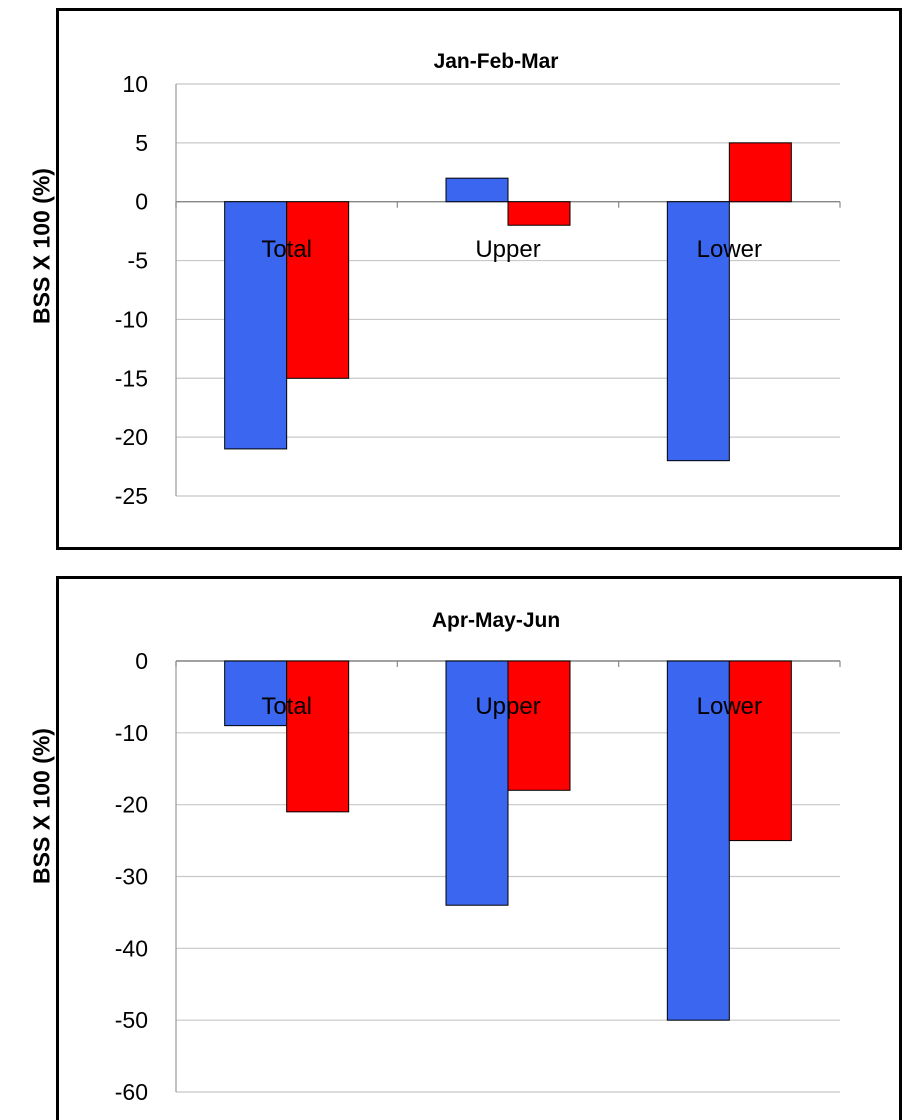  What do you see at coordinates (496, 61) in the screenshot?
I see `chart-title: Jan-Feb-Mar` at bounding box center [496, 61].